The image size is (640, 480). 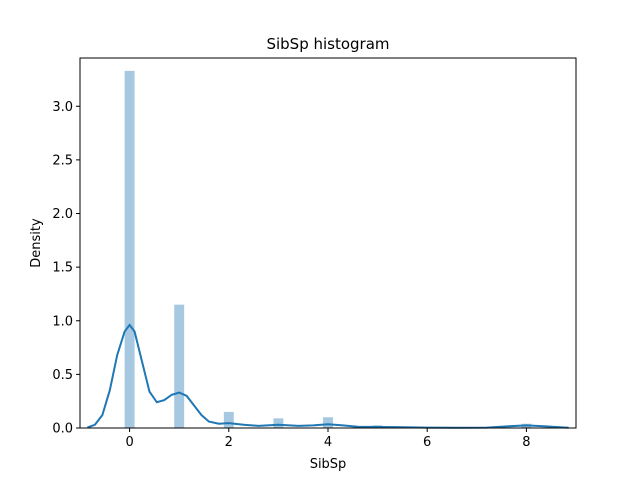 What do you see at coordinates (327, 44) in the screenshot?
I see `chart-title: SibSp histogram` at bounding box center [327, 44].